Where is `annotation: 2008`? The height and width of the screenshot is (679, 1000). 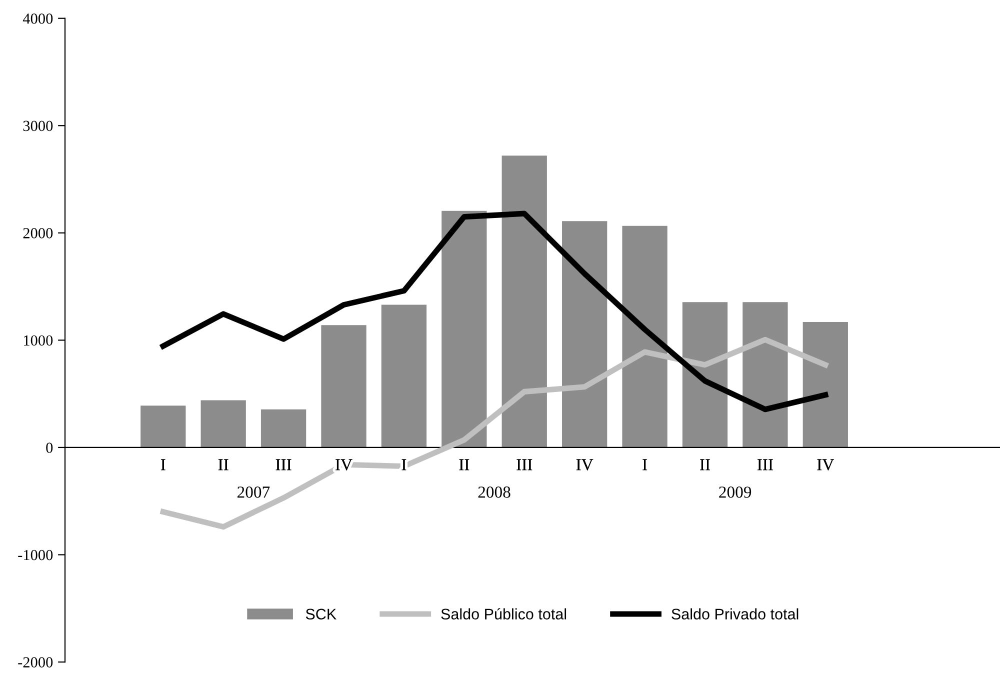
annotation: 2008 is located at coordinates (494, 492).